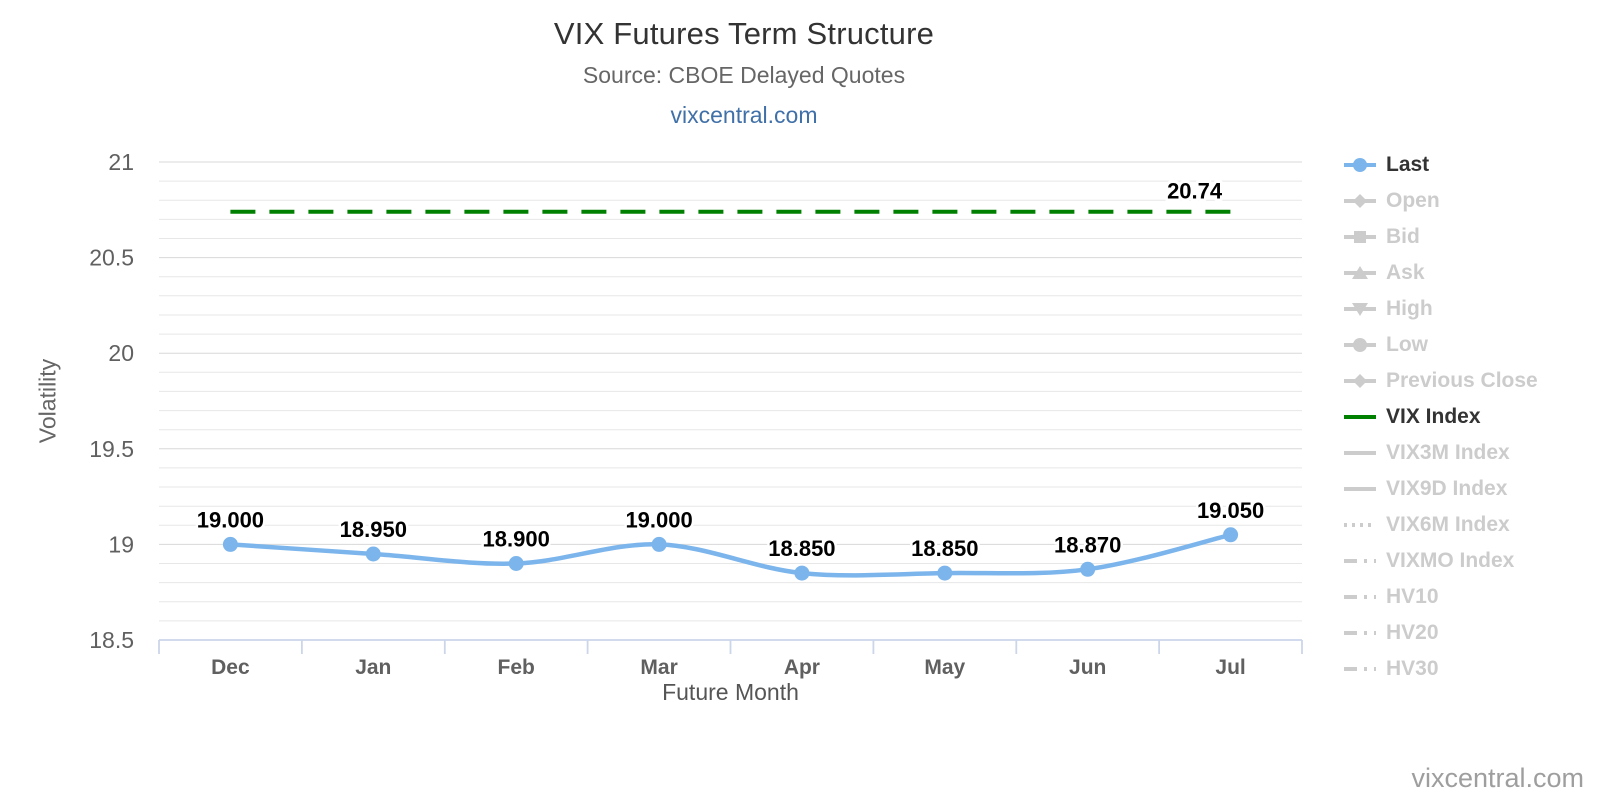 The width and height of the screenshot is (1600, 800). What do you see at coordinates (1195, 191) in the screenshot?
I see `vix-index-value-label: 20.74` at bounding box center [1195, 191].